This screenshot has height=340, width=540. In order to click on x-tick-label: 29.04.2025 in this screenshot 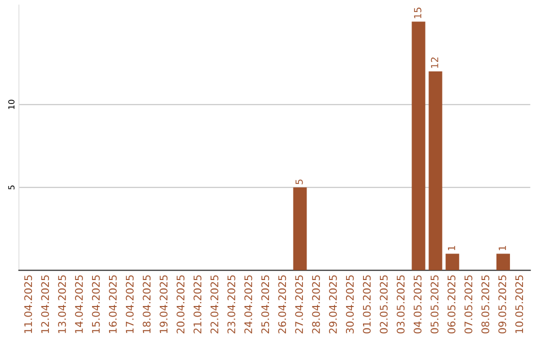, I will do `click(333, 304)`.